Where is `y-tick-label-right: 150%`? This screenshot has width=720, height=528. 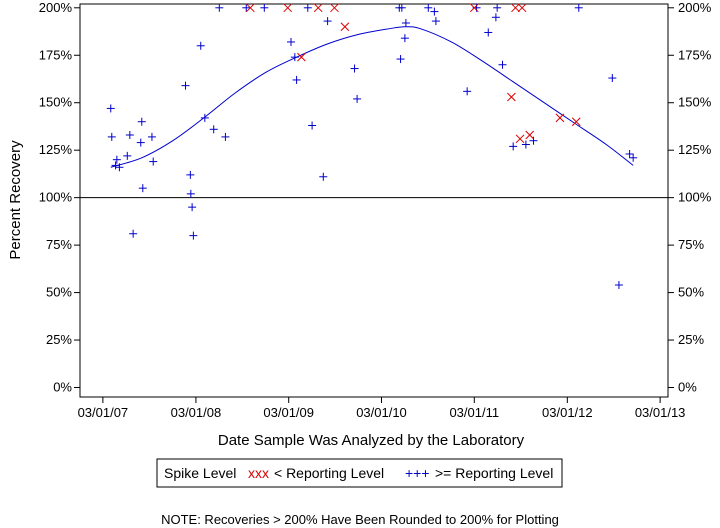
y-tick-label-right: 150% is located at coordinates (695, 102).